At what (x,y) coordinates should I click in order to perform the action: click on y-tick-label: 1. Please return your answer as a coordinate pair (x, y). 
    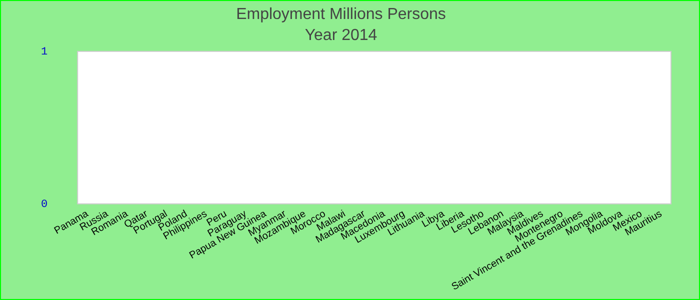
    Looking at the image, I should click on (44, 52).